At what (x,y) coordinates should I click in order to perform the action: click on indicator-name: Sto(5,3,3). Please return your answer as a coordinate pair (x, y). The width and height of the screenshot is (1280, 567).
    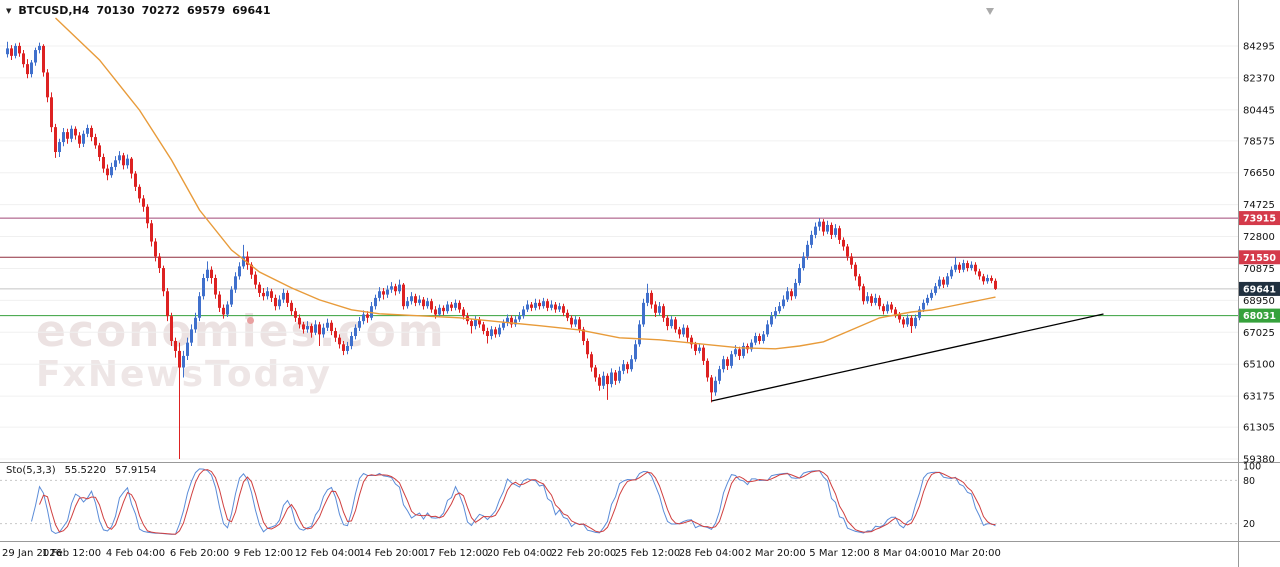
    Looking at the image, I should click on (31, 470).